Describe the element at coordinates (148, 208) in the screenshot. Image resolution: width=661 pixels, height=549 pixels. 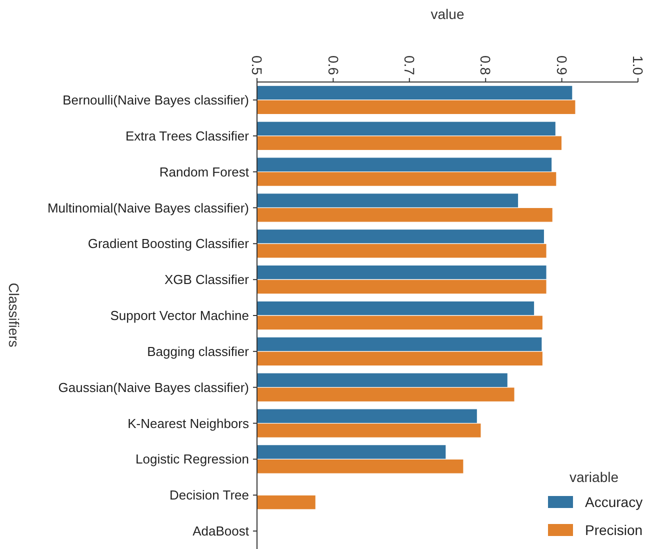
I see `y-tick-label: Multinomial(Naive Bayes classifier)` at that location.